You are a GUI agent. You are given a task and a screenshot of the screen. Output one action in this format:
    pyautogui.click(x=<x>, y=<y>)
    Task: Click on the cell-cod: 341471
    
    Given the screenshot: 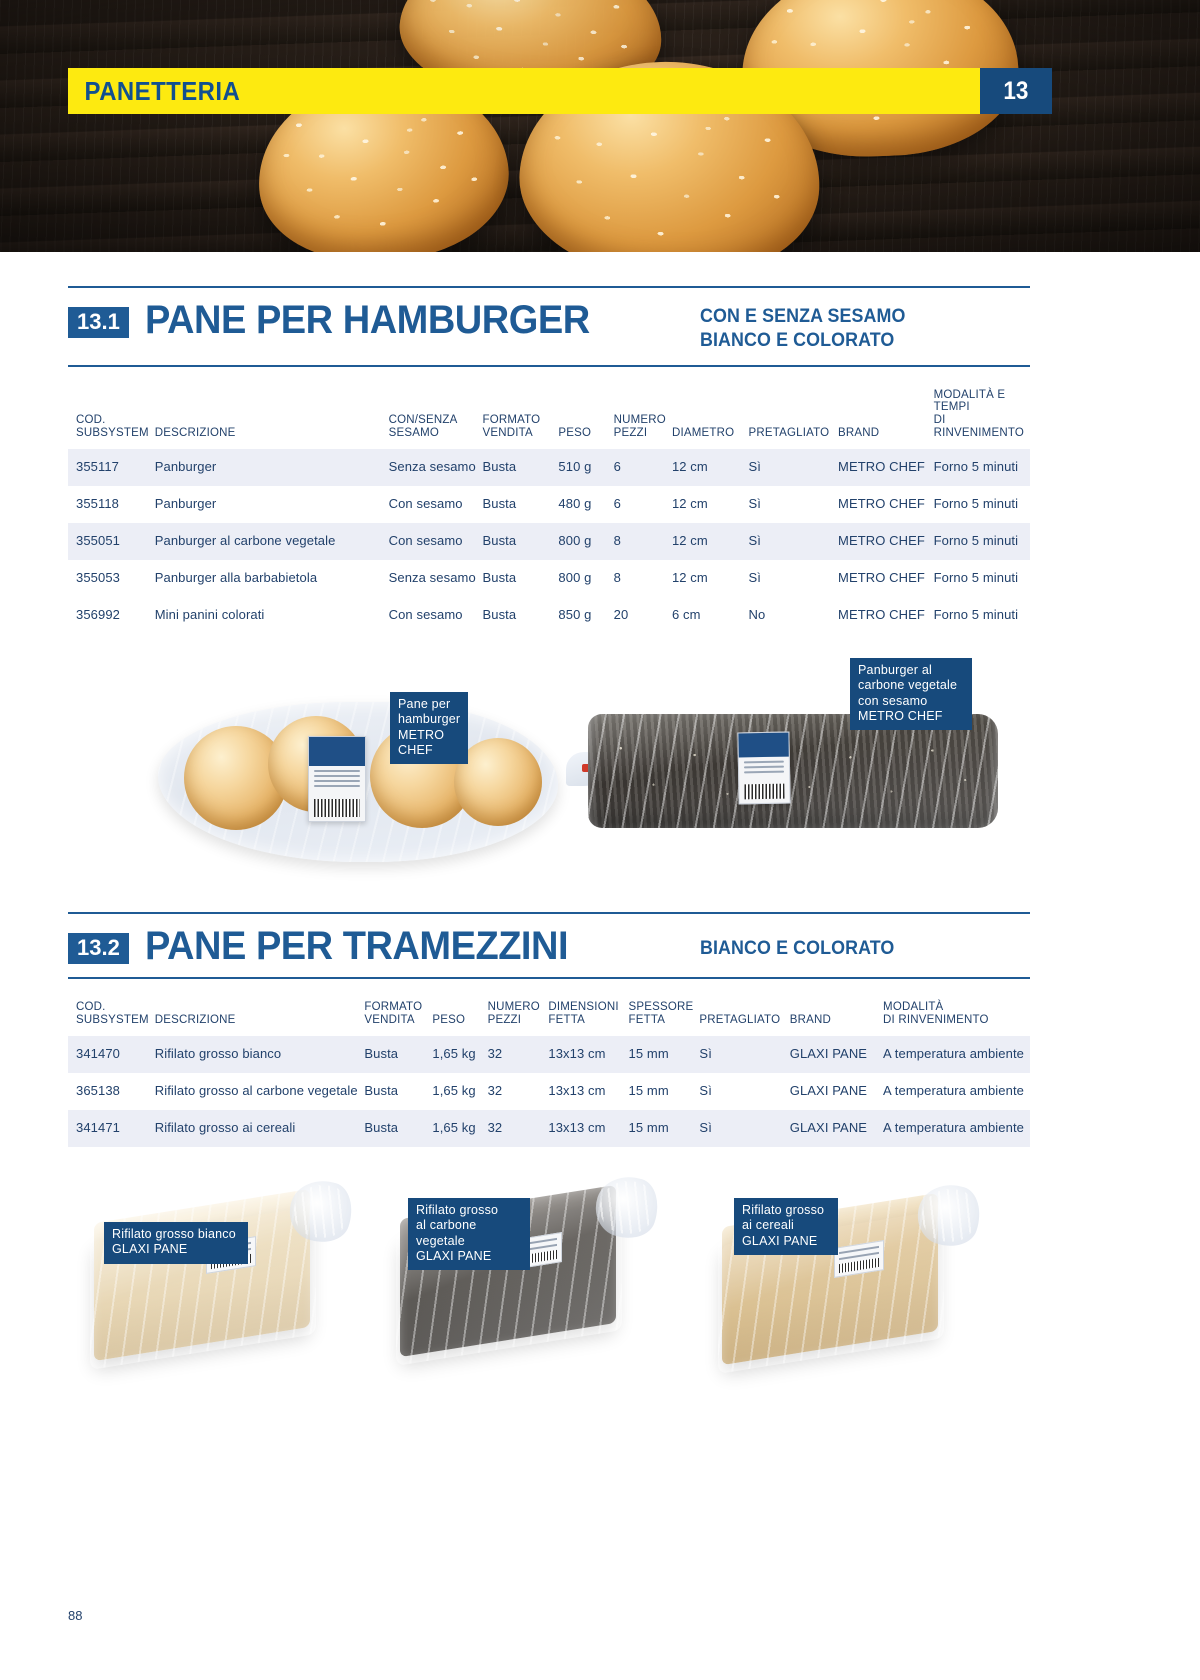 What is the action you would take?
    pyautogui.click(x=98, y=1127)
    